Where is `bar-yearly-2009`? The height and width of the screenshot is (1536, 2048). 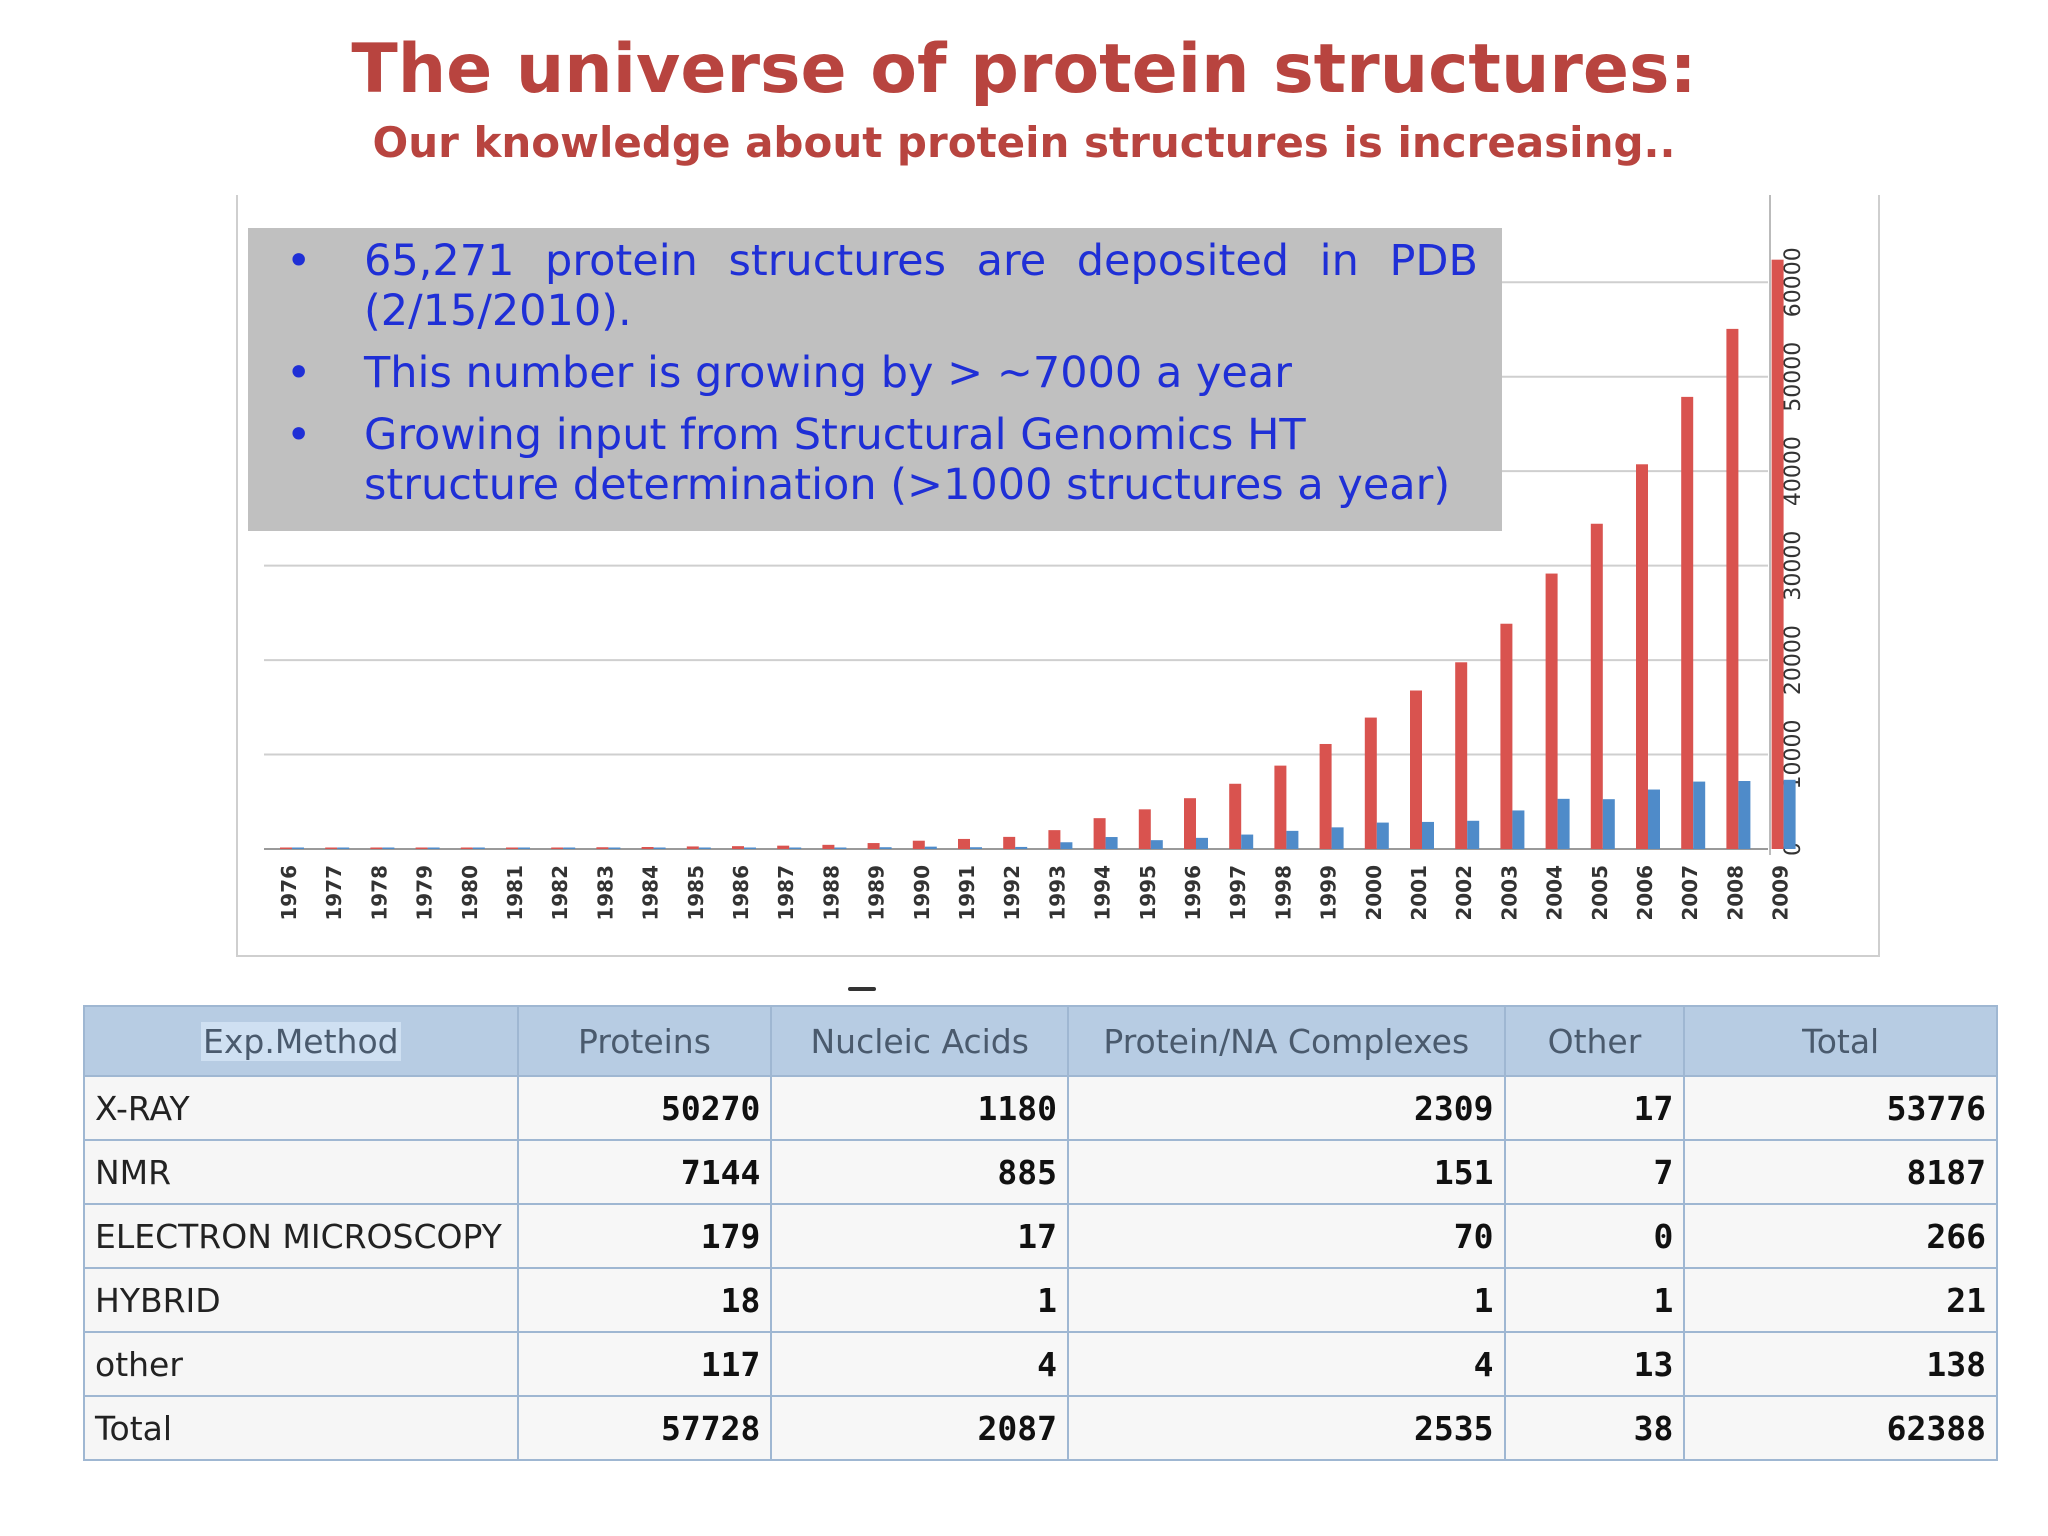
bar-yearly-2009 is located at coordinates (1789, 814).